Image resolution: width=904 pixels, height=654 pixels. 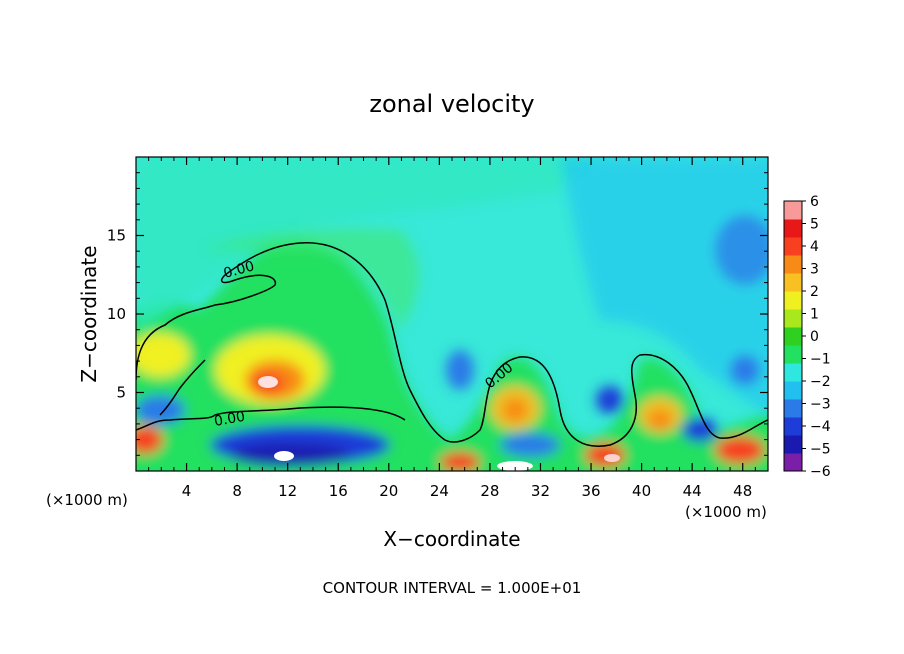 I want to click on x-tick-label-2: 12, so click(x=287, y=491).